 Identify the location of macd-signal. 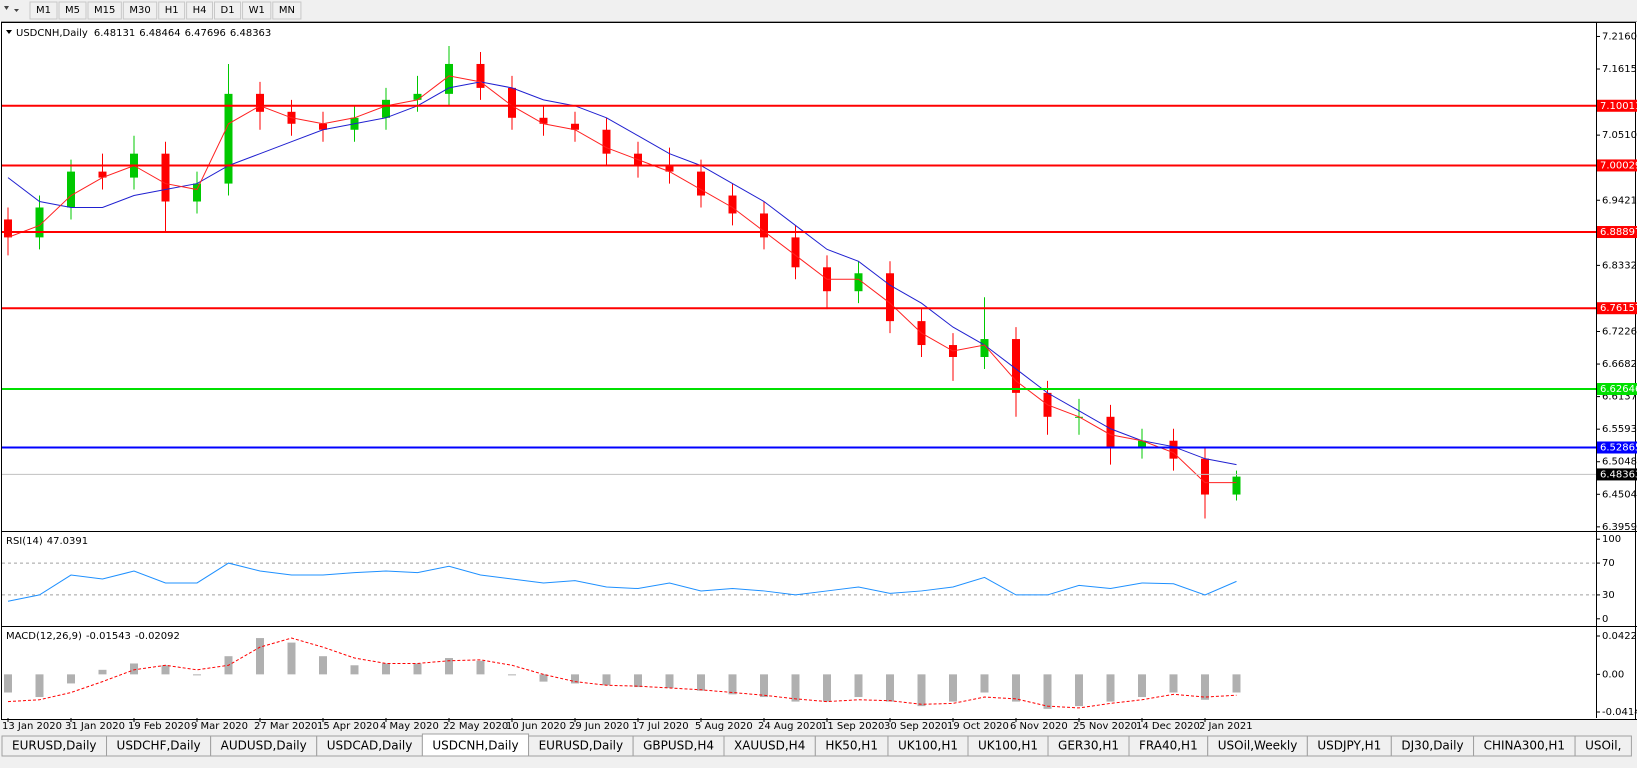
(622, 673).